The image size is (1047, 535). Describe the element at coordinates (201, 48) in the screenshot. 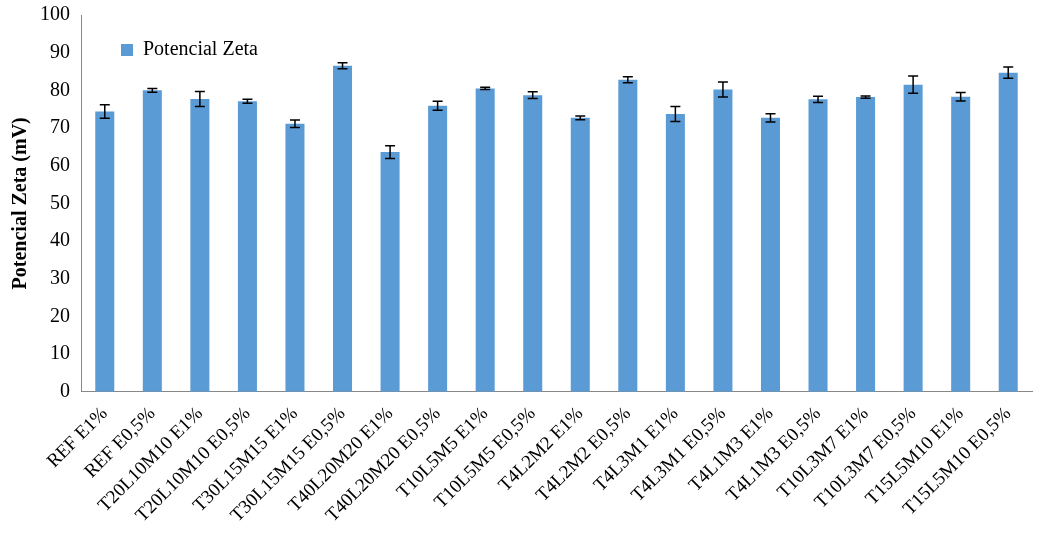

I see `legend-label: Potencial Zeta` at that location.